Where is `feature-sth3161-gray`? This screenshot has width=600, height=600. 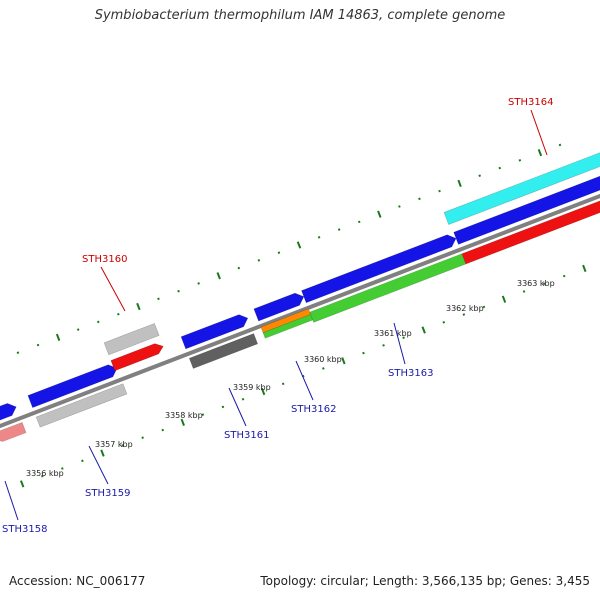
feature-sth3161-gray is located at coordinates (223, 351).